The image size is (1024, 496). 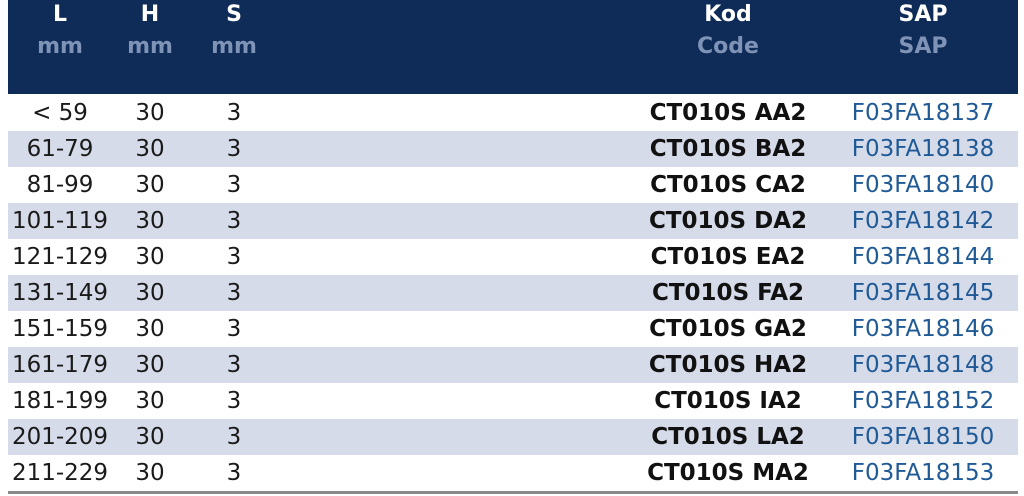 I want to click on cell-l: < 59, so click(x=60, y=113).